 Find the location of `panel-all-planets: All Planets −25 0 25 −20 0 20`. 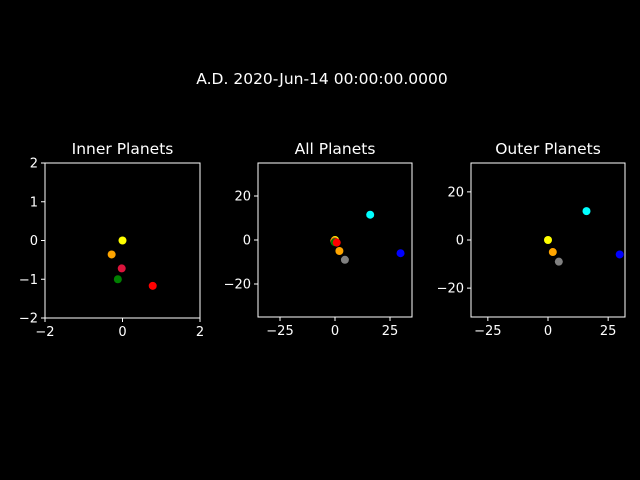

panel-all-planets: All Planets −25 0 25 −20 0 20 is located at coordinates (318, 239).